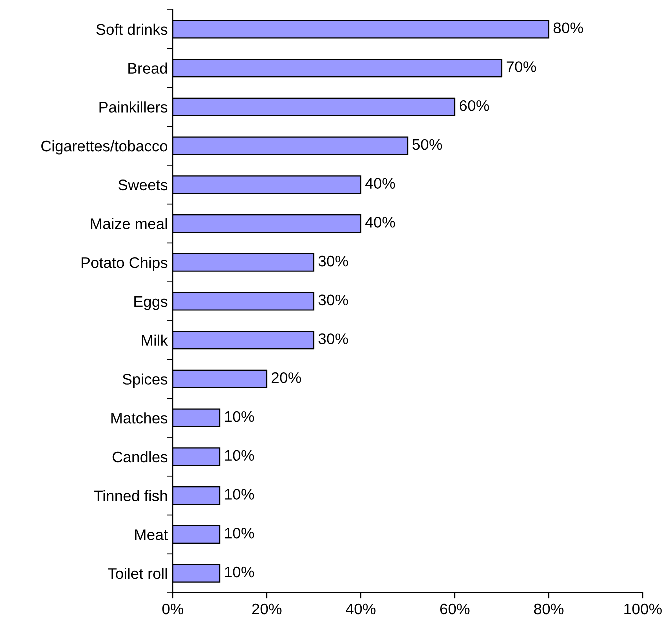  Describe the element at coordinates (455, 609) in the screenshot. I see `x-tick-label: 60%` at that location.